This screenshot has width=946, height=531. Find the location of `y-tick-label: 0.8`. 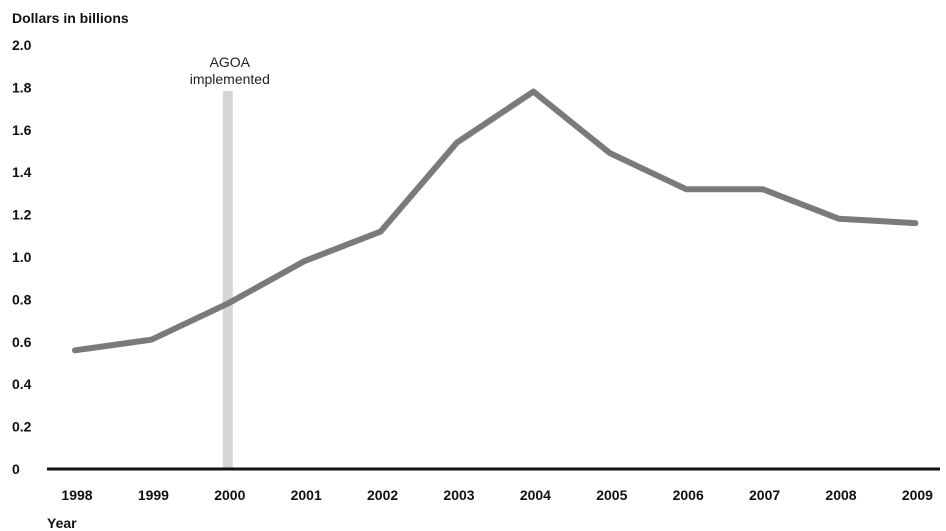

y-tick-label: 0.8 is located at coordinates (22, 299).